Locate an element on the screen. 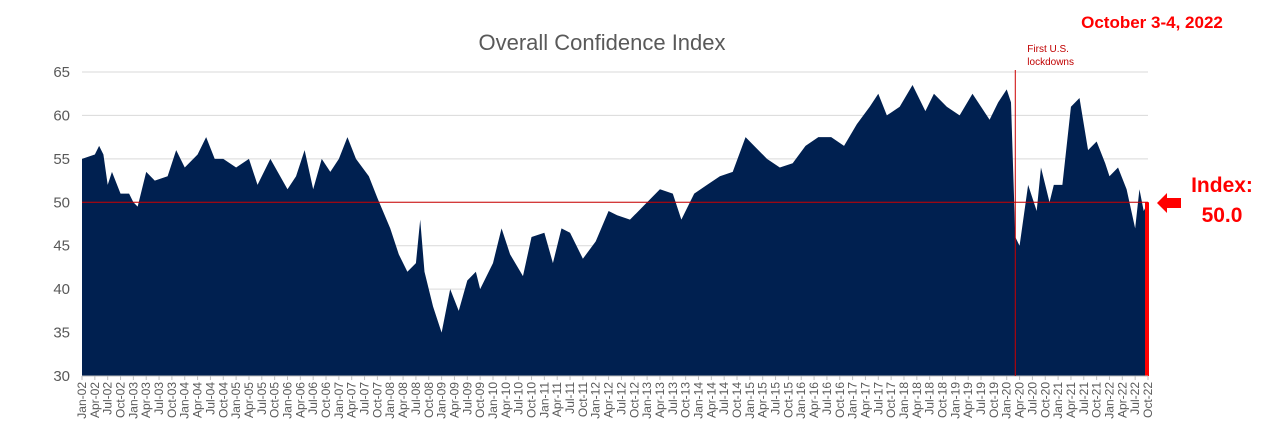 Image resolution: width=1279 pixels, height=438 pixels. x-tick-label: Oct-14 is located at coordinates (737, 400).